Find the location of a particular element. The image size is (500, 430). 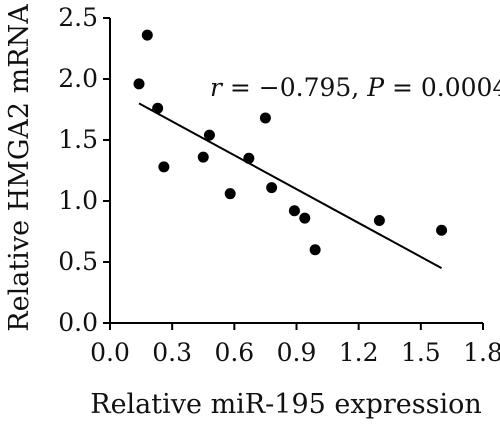

x-tick-label: 1.8 is located at coordinates (481, 352).